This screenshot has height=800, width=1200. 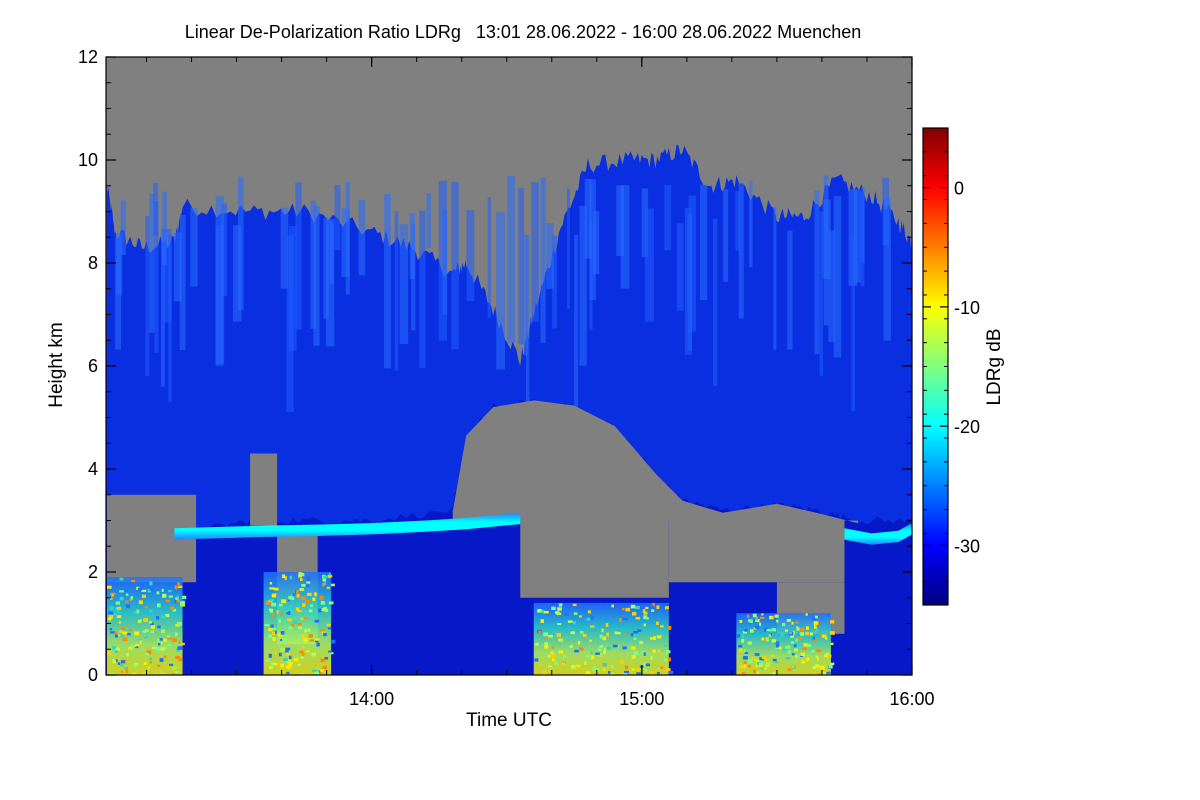 What do you see at coordinates (88, 57) in the screenshot?
I see `y-tick-label: 12` at bounding box center [88, 57].